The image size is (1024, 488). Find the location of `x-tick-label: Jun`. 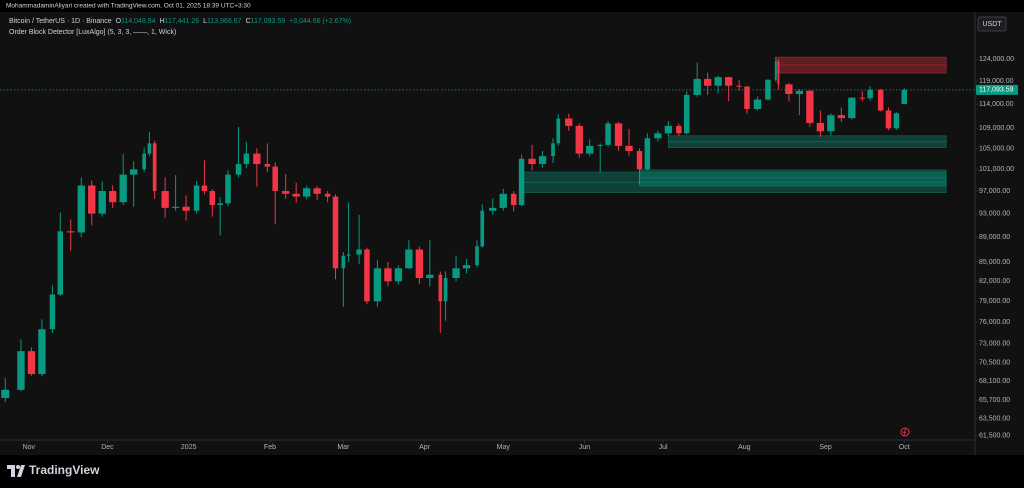

x-tick-label: Jun is located at coordinates (584, 447).